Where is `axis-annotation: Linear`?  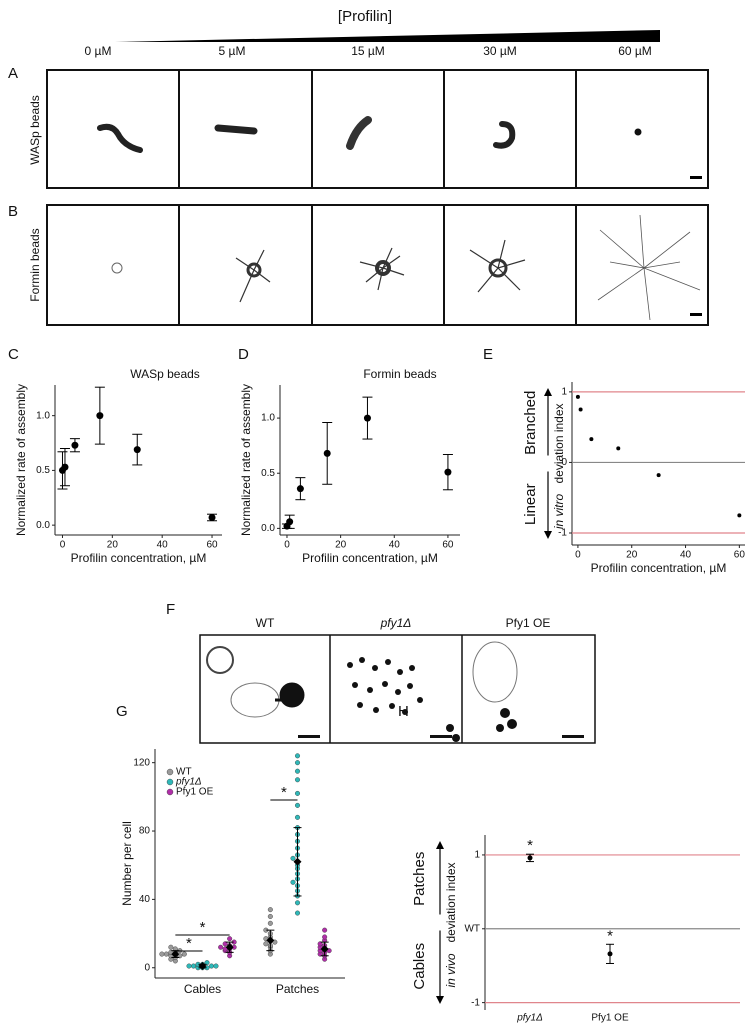 axis-annotation: Linear is located at coordinates (530, 504).